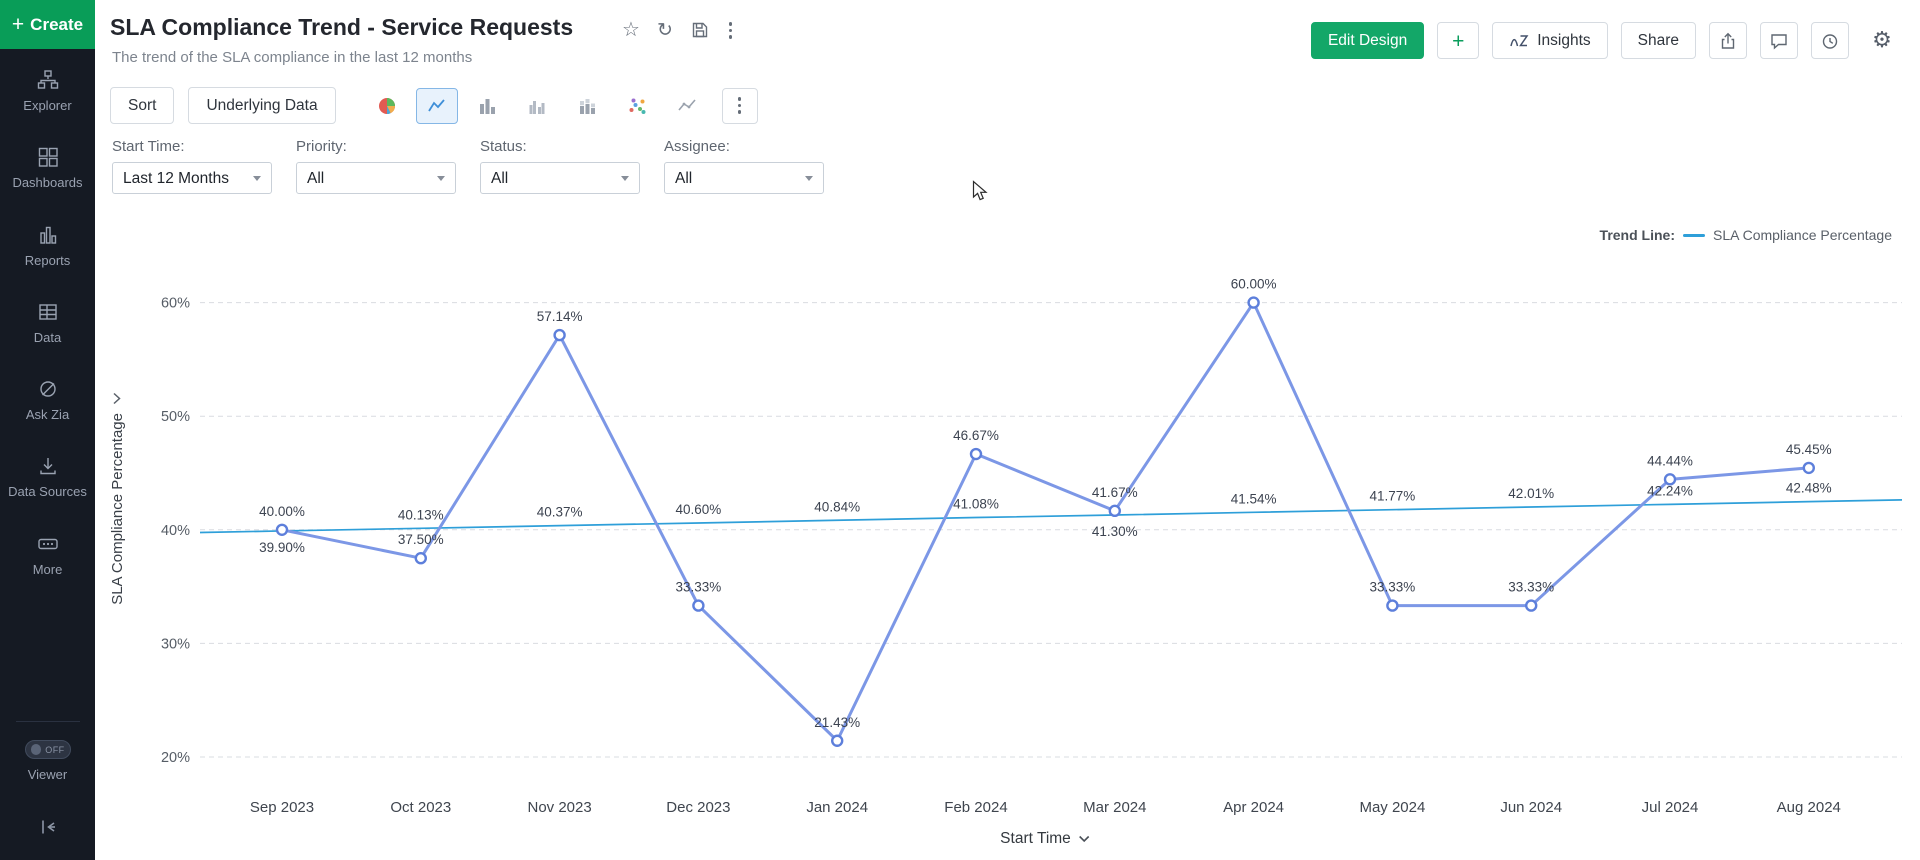 This screenshot has height=860, width=1920. Describe the element at coordinates (1670, 490) in the screenshot. I see `trend-label: 42.24%` at that location.